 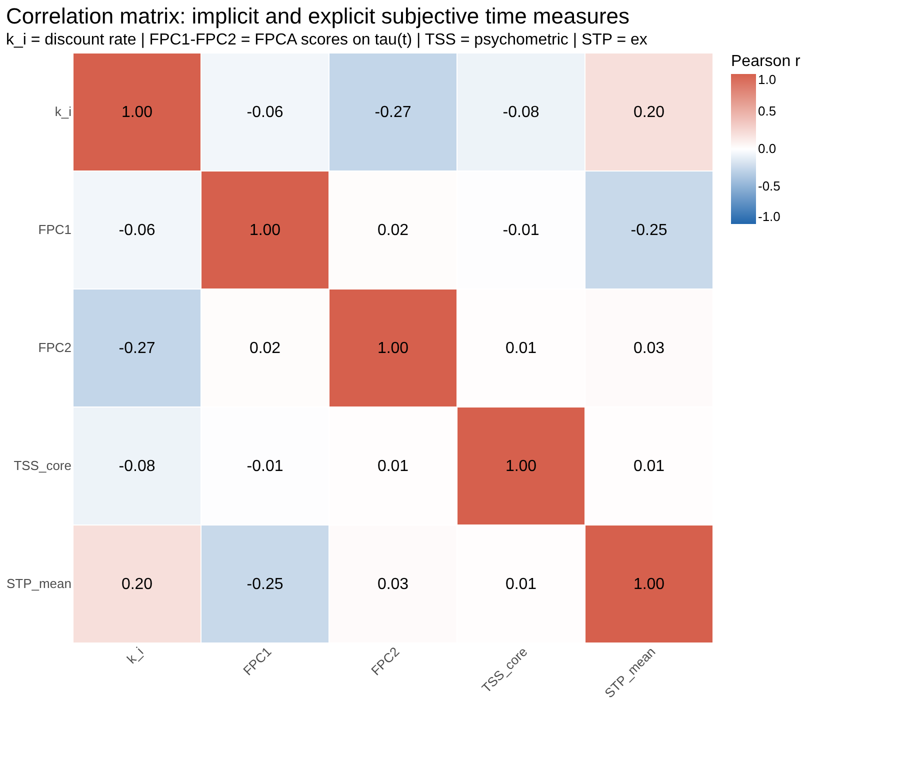 I want to click on chart-subtitle: k_i = discount rate | FPC1-FPC2 = FPCA scores on tau(t) | TSS = psychometric | STP = ex, so click(x=327, y=40).